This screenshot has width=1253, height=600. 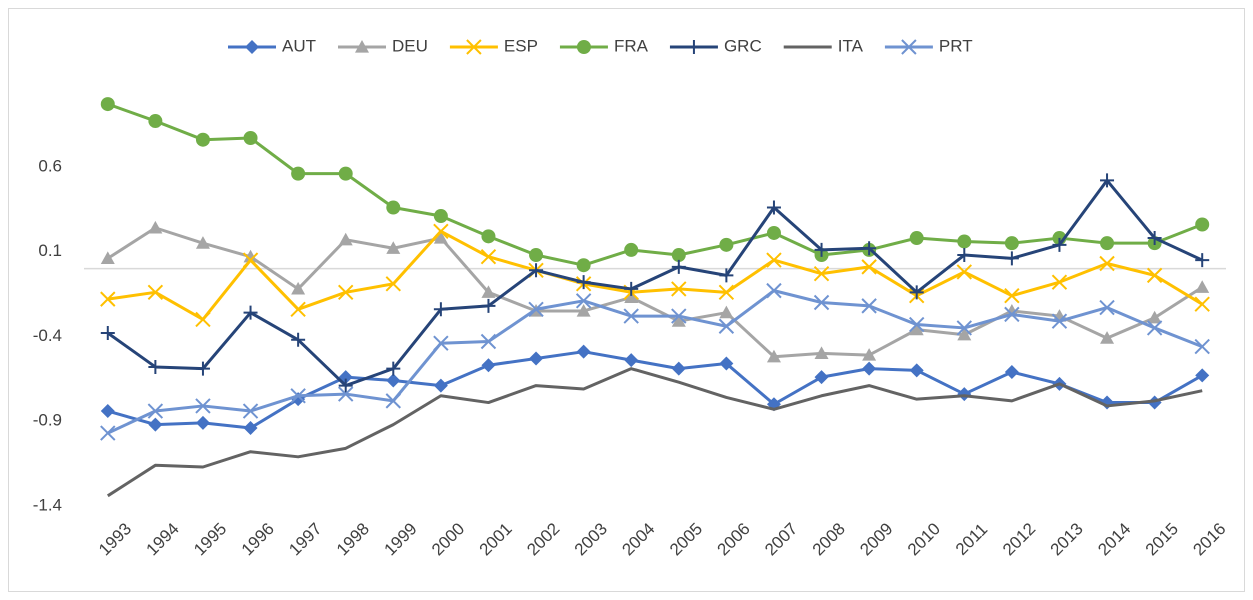 What do you see at coordinates (47, 335) in the screenshot?
I see `y-tick-label: -0.4` at bounding box center [47, 335].